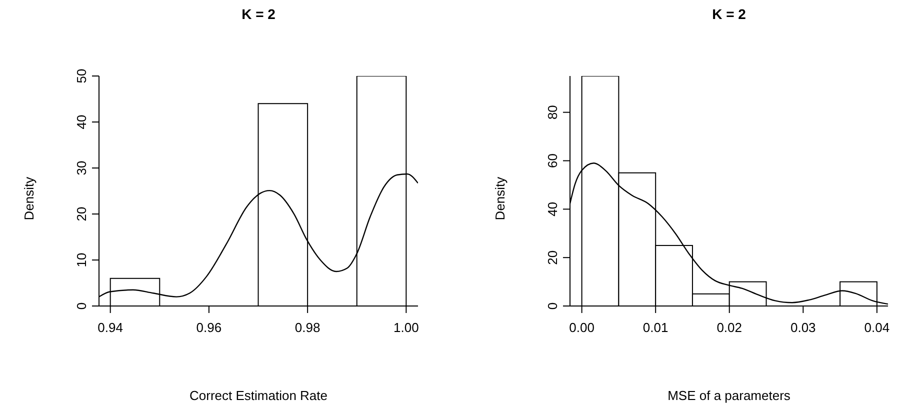 Image resolution: width=898 pixels, height=409 pixels. What do you see at coordinates (81, 260) in the screenshot?
I see `y-tick-label: 10` at bounding box center [81, 260].